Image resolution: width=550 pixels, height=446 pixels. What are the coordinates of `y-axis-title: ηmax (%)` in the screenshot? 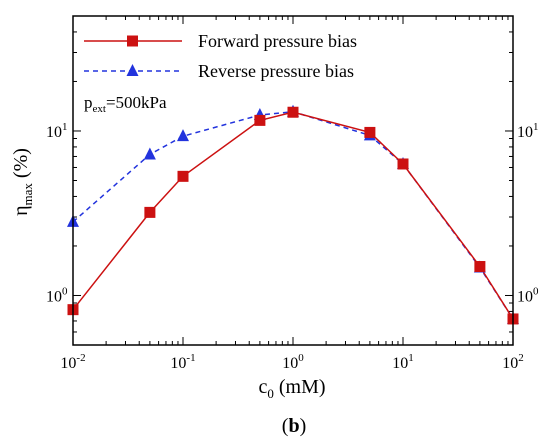 It's located at (22, 182).